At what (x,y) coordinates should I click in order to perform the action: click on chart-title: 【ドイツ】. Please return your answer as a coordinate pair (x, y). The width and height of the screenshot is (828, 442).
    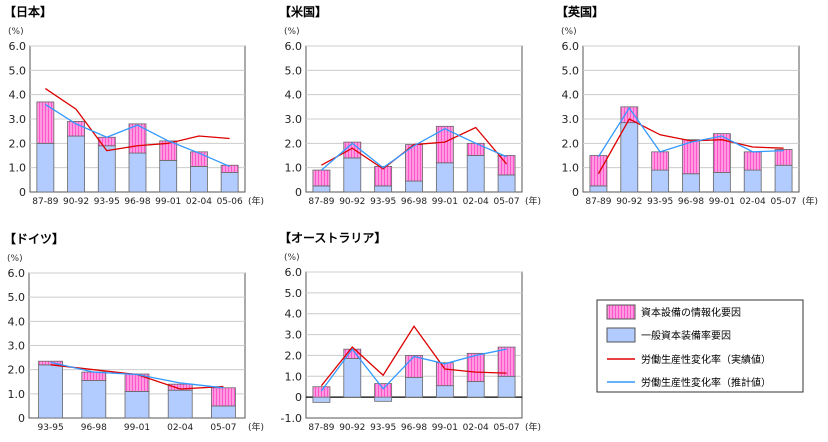
    Looking at the image, I should click on (34, 238).